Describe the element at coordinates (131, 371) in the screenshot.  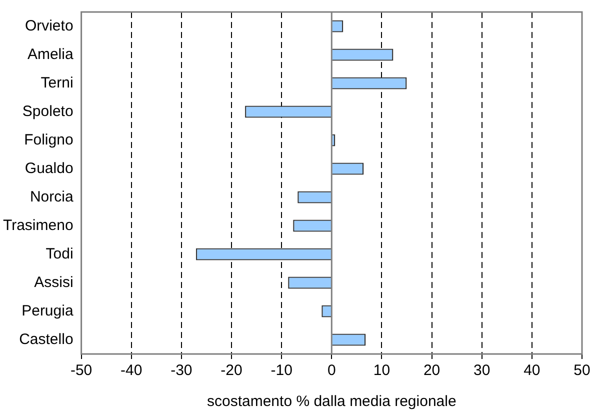
I see `x-tick-label: -40` at that location.